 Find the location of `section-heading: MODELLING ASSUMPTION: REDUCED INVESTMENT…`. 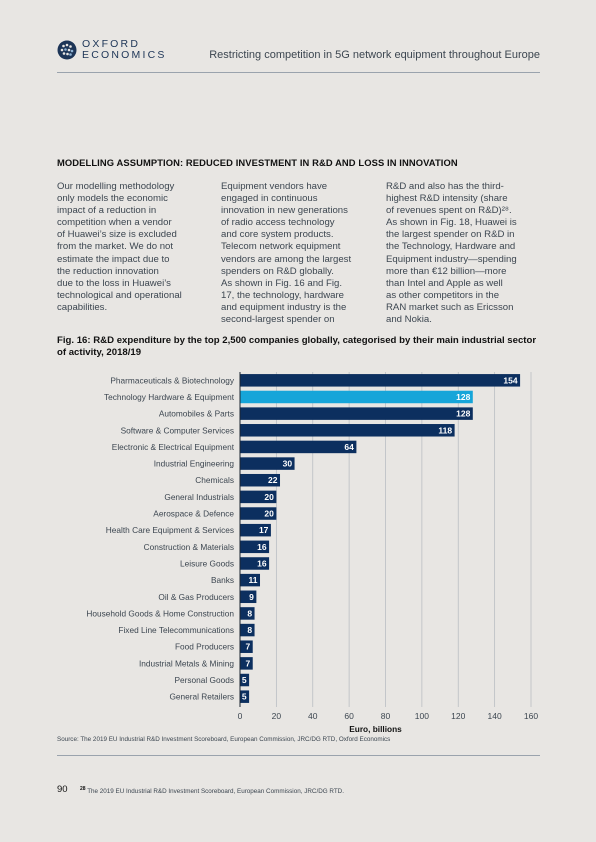

section-heading: MODELLING ASSUMPTION: REDUCED INVESTMENT… is located at coordinates (257, 162).